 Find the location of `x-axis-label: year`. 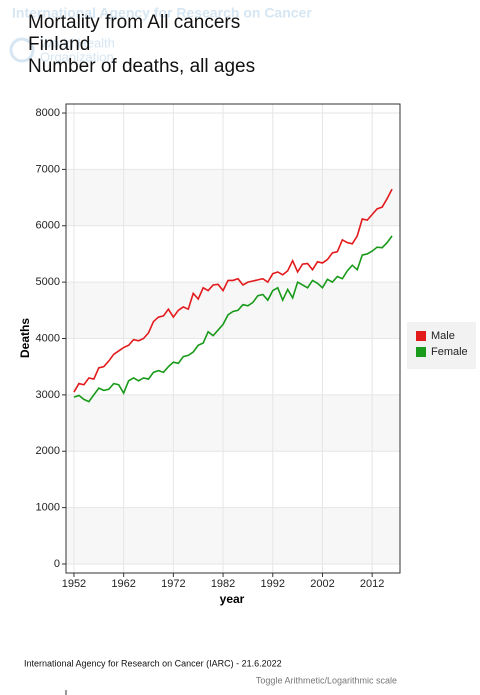

x-axis-label: year is located at coordinates (232, 599).